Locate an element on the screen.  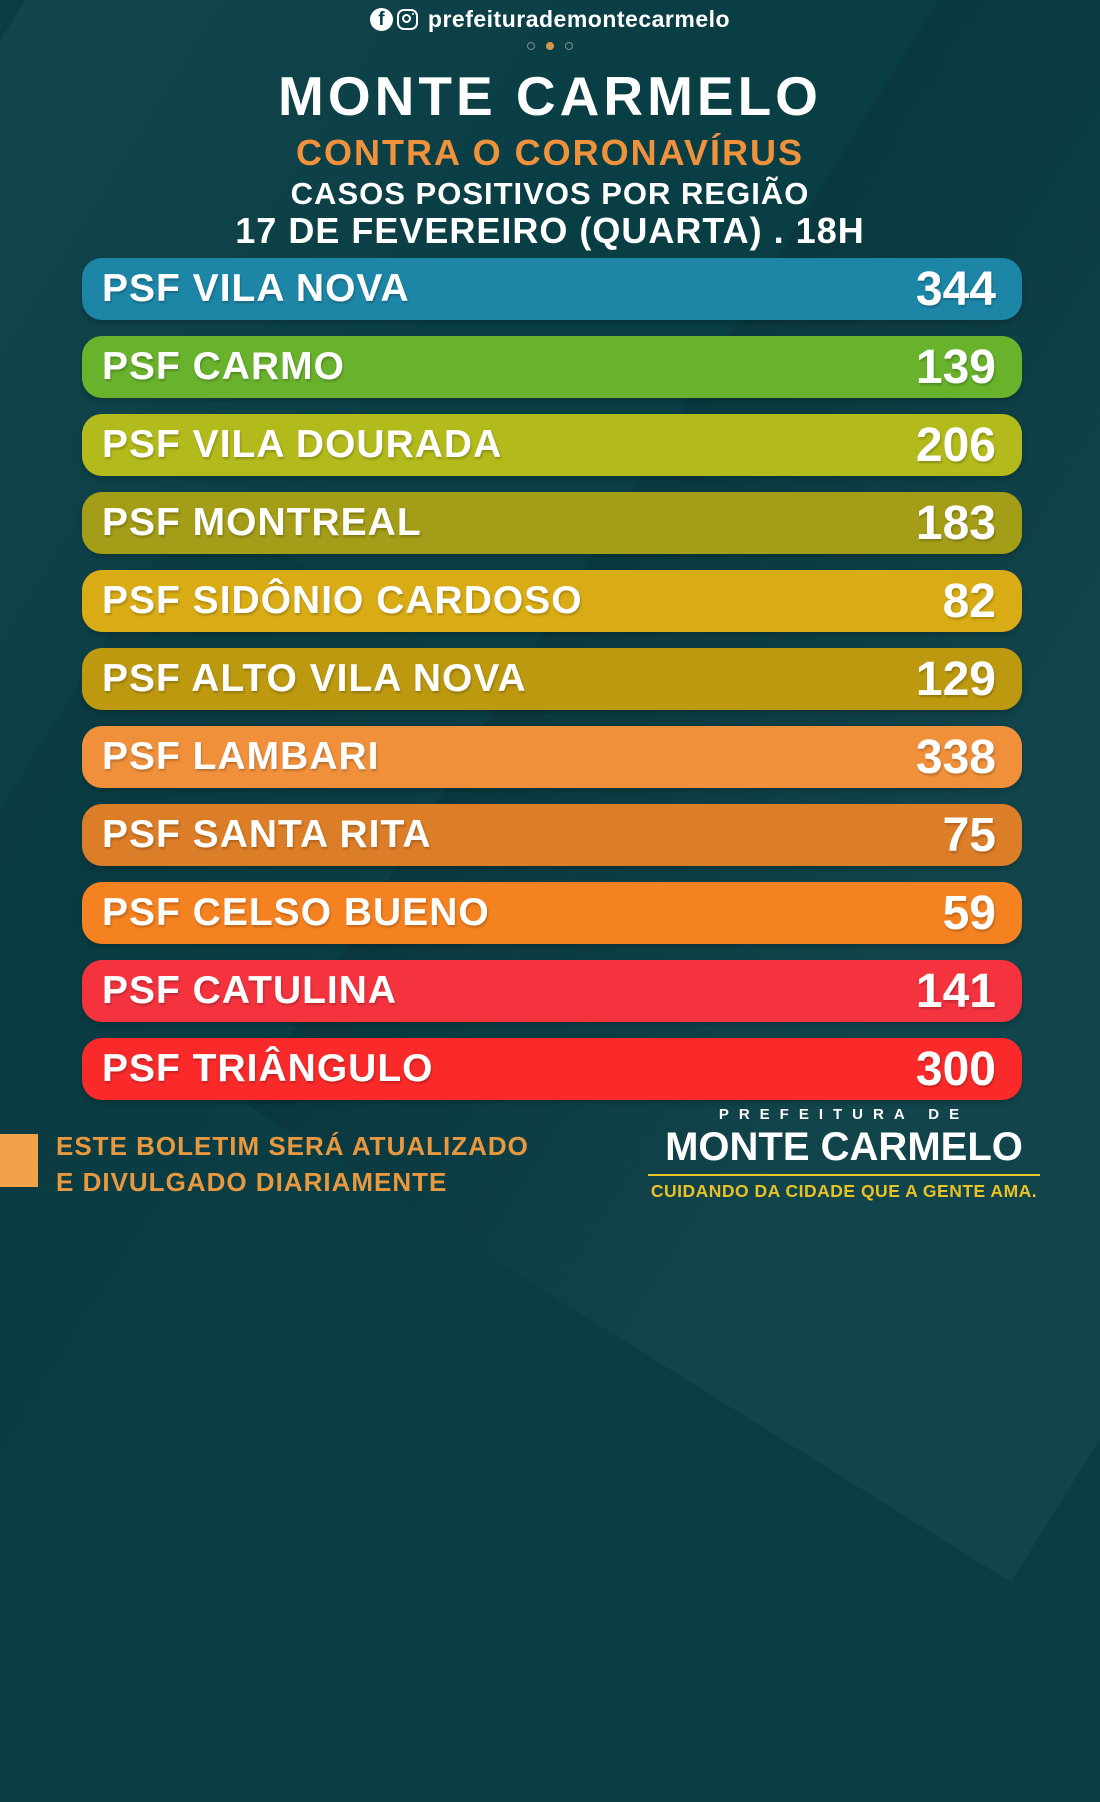
region-value: 338 is located at coordinates (955, 757).